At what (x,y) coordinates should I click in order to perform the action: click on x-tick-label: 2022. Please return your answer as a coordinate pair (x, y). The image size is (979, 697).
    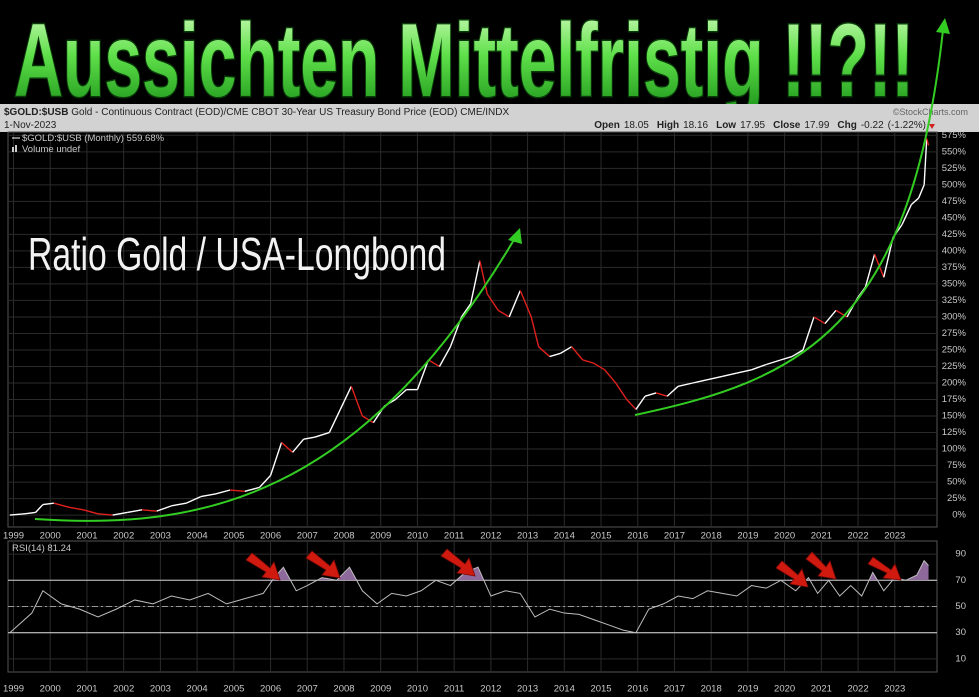
    Looking at the image, I should click on (857, 536).